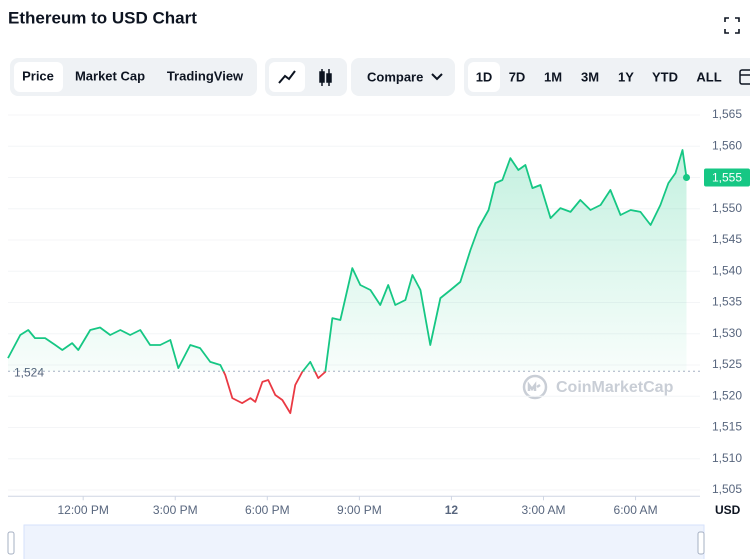  I want to click on tab: Market Cap, so click(110, 75).